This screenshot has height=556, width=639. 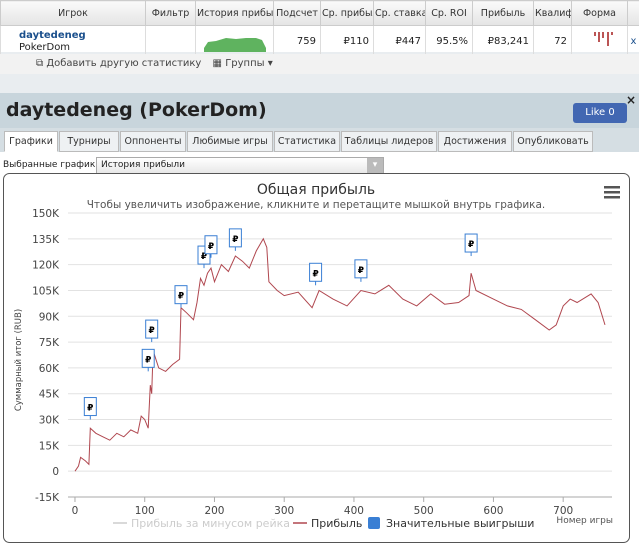 I want to click on count: 759, so click(x=297, y=41).